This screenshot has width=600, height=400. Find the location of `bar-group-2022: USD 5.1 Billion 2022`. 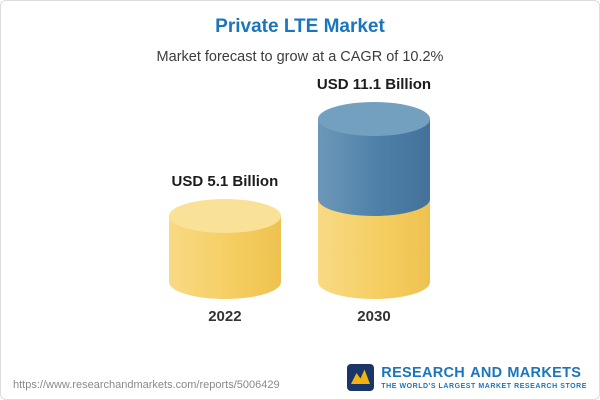

bar-group-2022: USD 5.1 Billion 2022 is located at coordinates (224, 249).